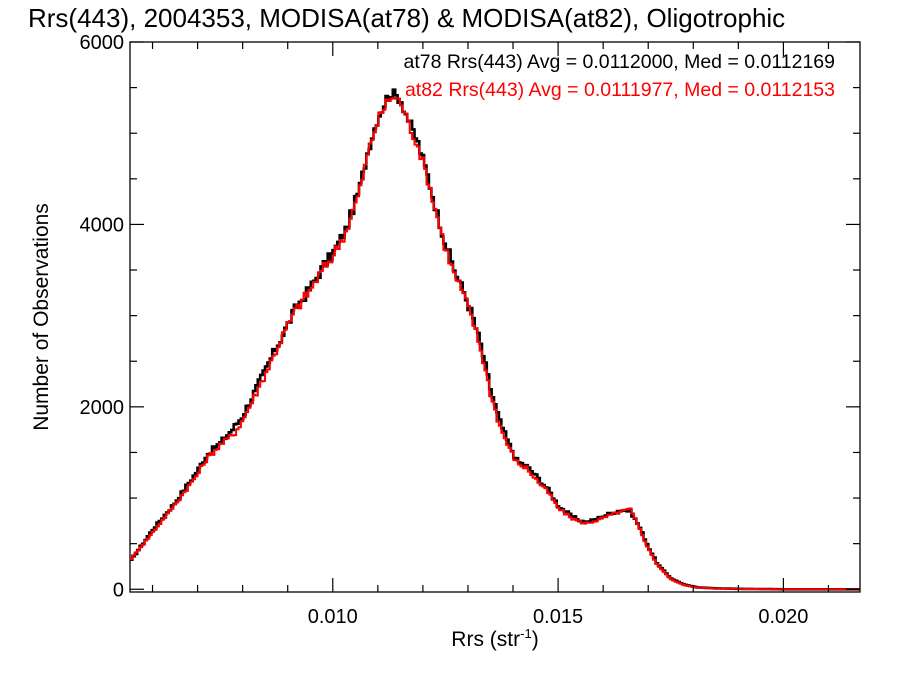  What do you see at coordinates (102, 43) in the screenshot?
I see `y-tick-label: 6000` at bounding box center [102, 43].